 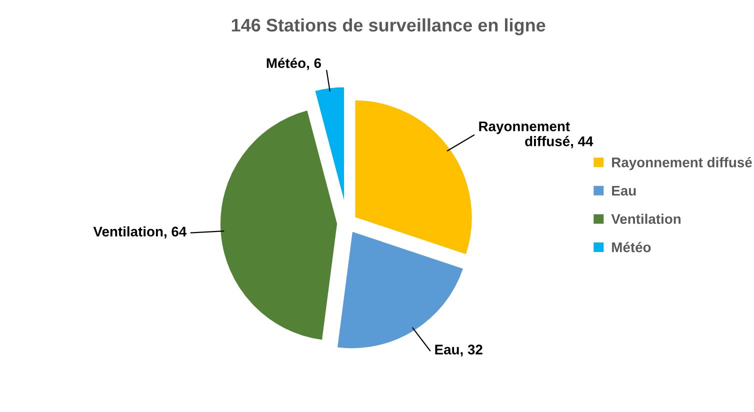 I want to click on slice-label: Rayonnement diffusé, so click(x=524, y=134).